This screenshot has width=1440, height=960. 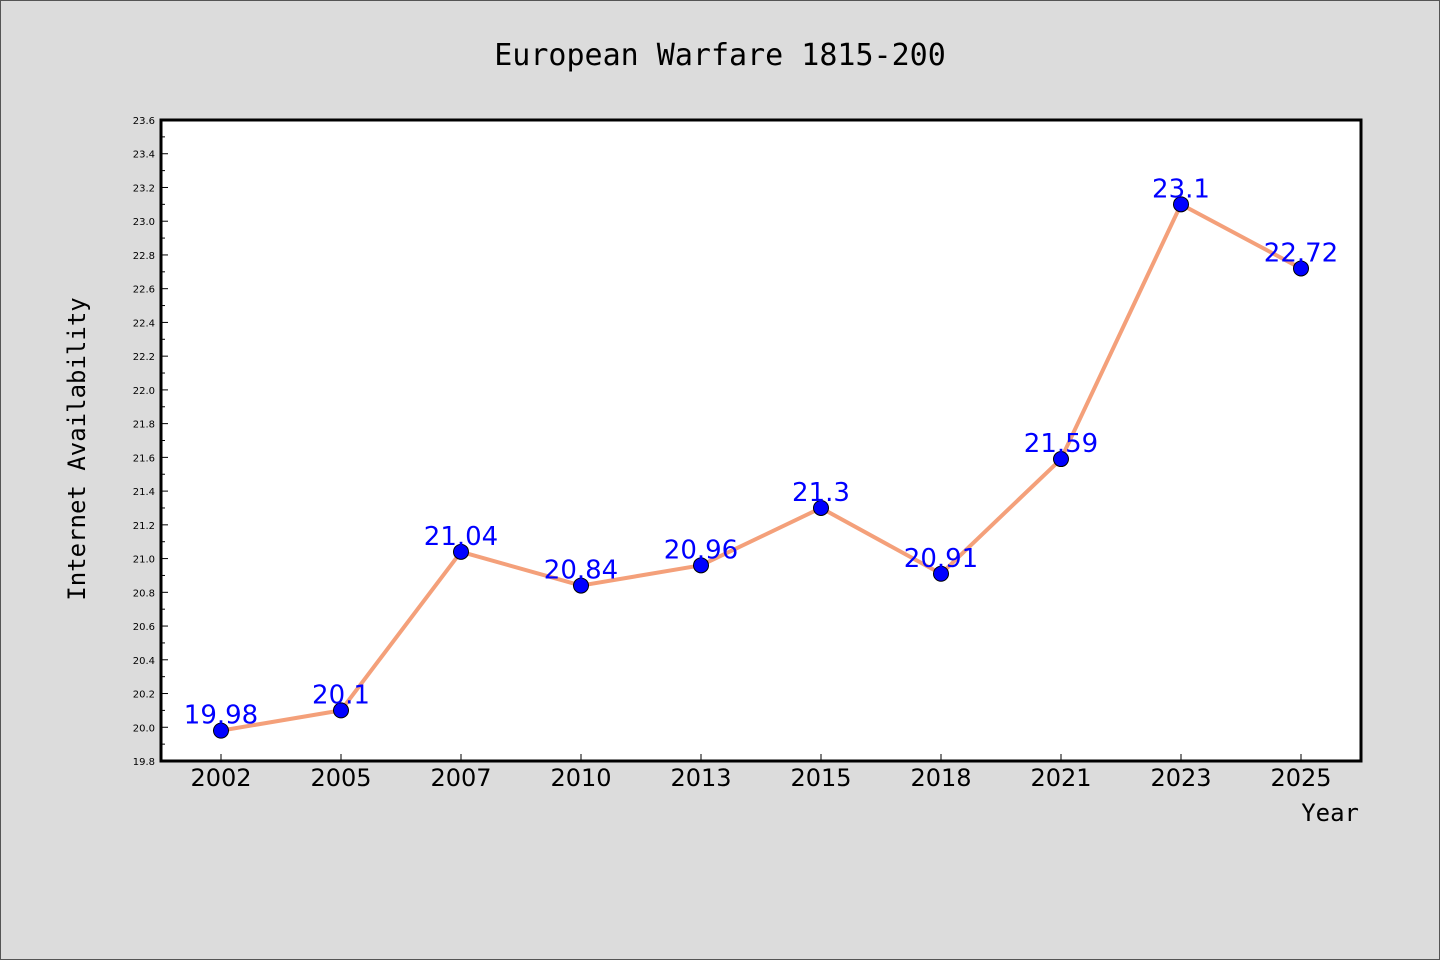 What do you see at coordinates (1181, 189) in the screenshot?
I see `data-label: 23.1` at bounding box center [1181, 189].